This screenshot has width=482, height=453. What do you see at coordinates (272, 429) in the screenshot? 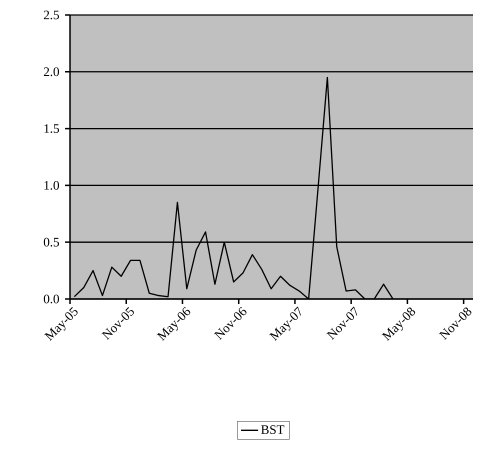
I see `legend-label: BST` at bounding box center [272, 429].